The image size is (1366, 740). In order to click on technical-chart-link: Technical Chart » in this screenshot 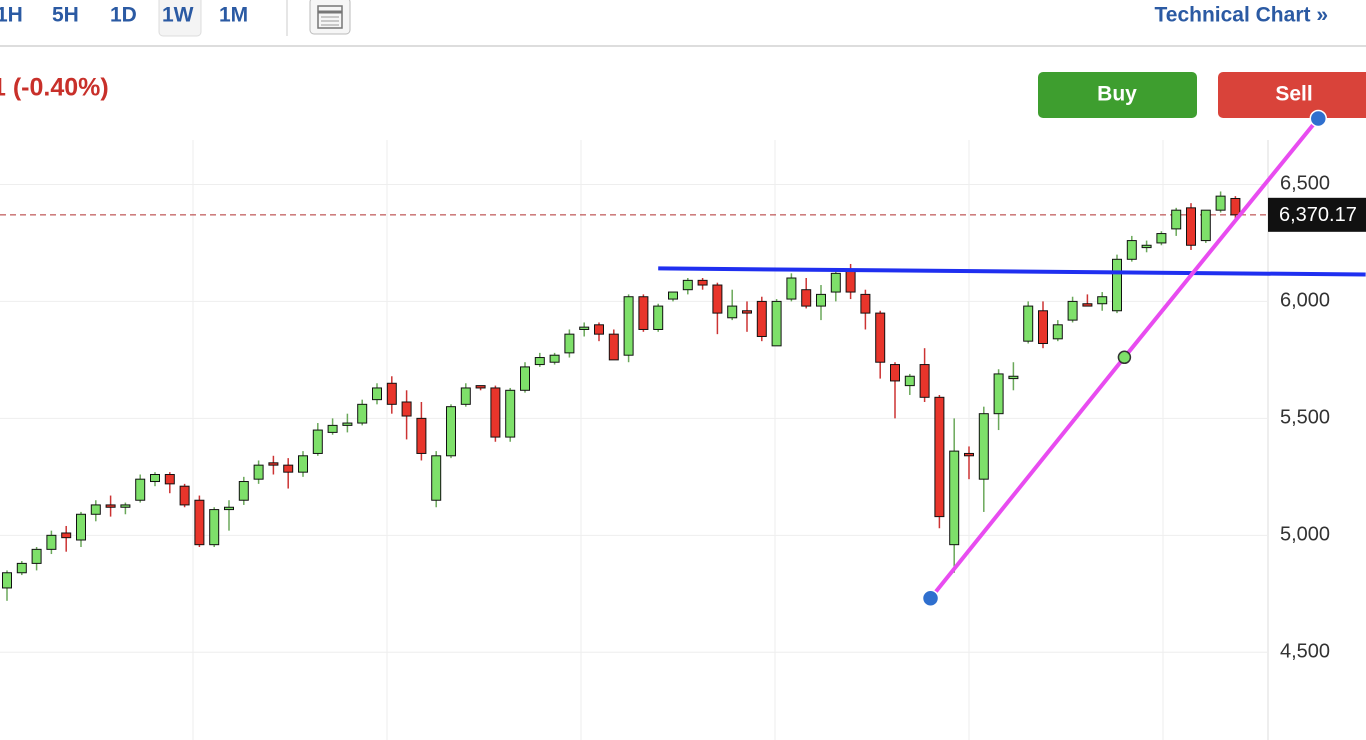, I will do `click(1242, 15)`.